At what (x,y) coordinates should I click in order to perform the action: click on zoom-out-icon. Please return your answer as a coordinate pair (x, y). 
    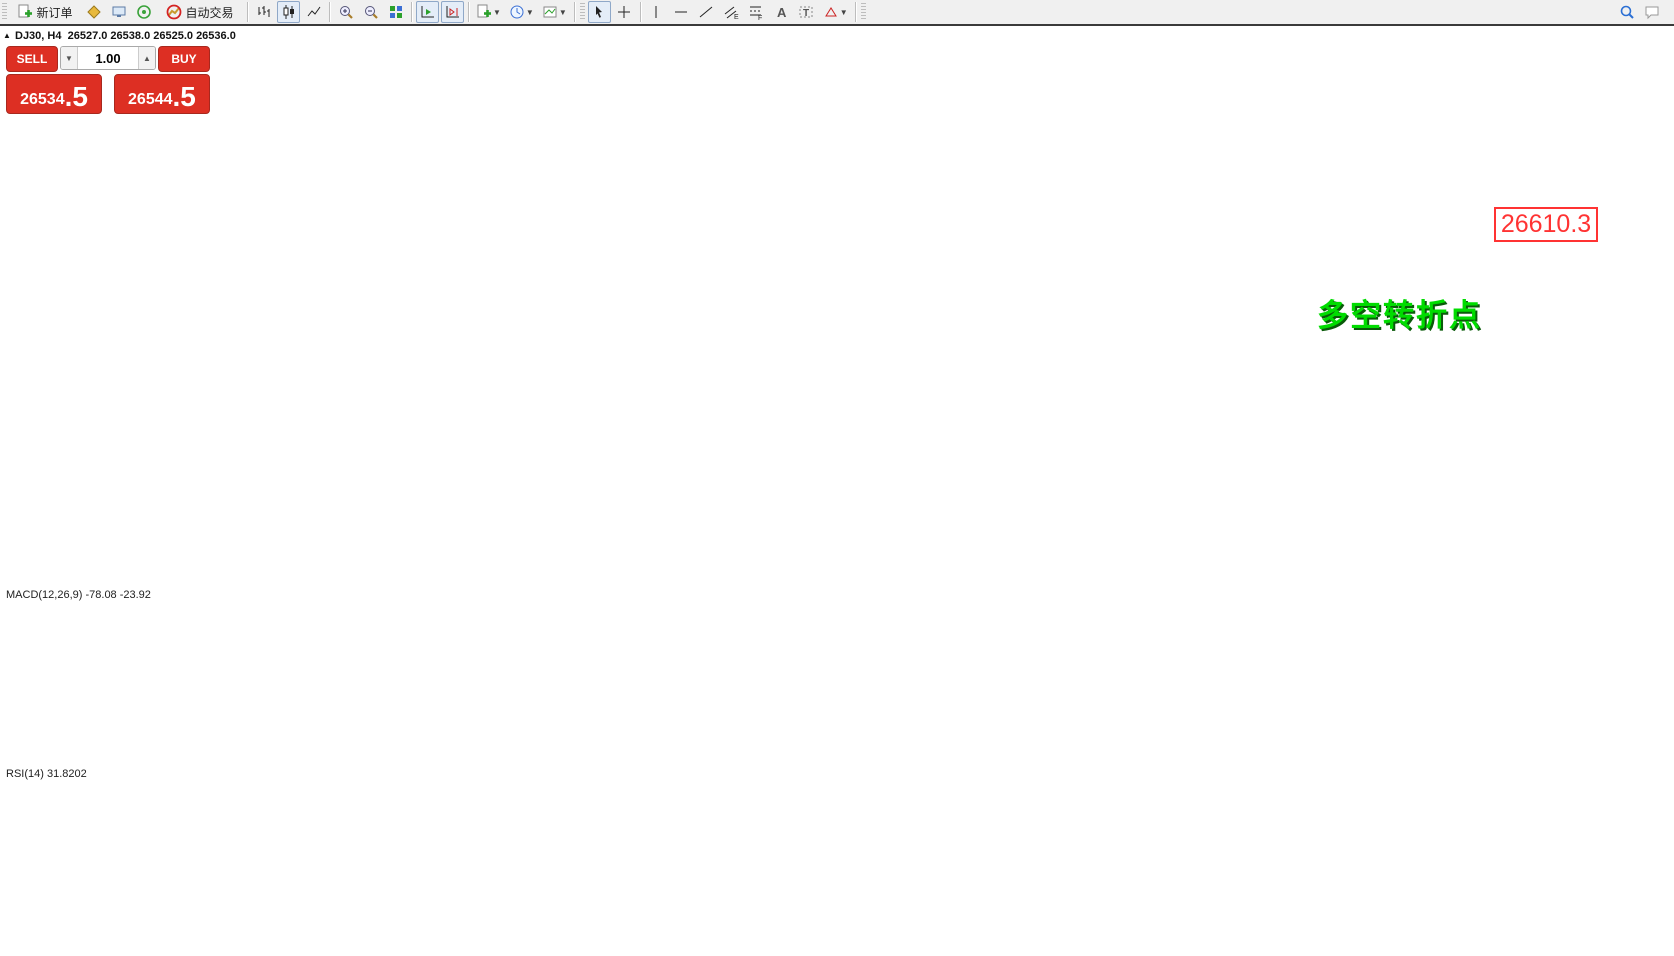
    Looking at the image, I should click on (371, 12).